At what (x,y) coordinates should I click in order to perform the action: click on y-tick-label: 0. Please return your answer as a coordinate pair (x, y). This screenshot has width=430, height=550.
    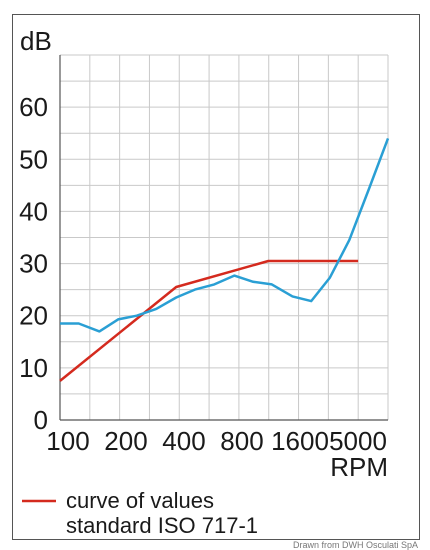
    Looking at the image, I should click on (41, 420).